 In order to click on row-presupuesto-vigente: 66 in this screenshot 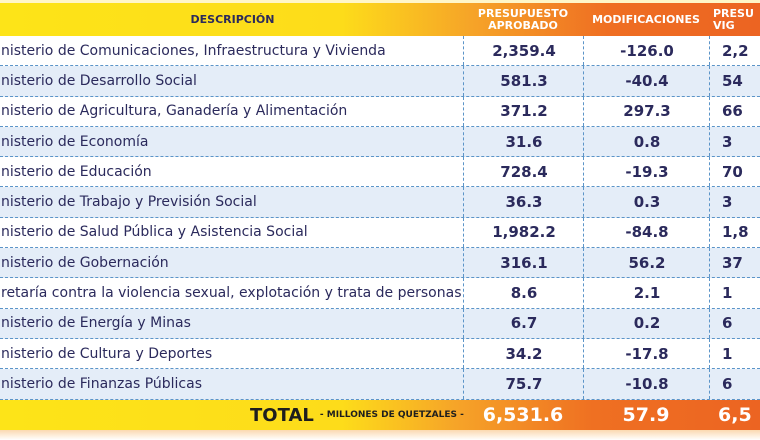, I will do `click(734, 111)`.